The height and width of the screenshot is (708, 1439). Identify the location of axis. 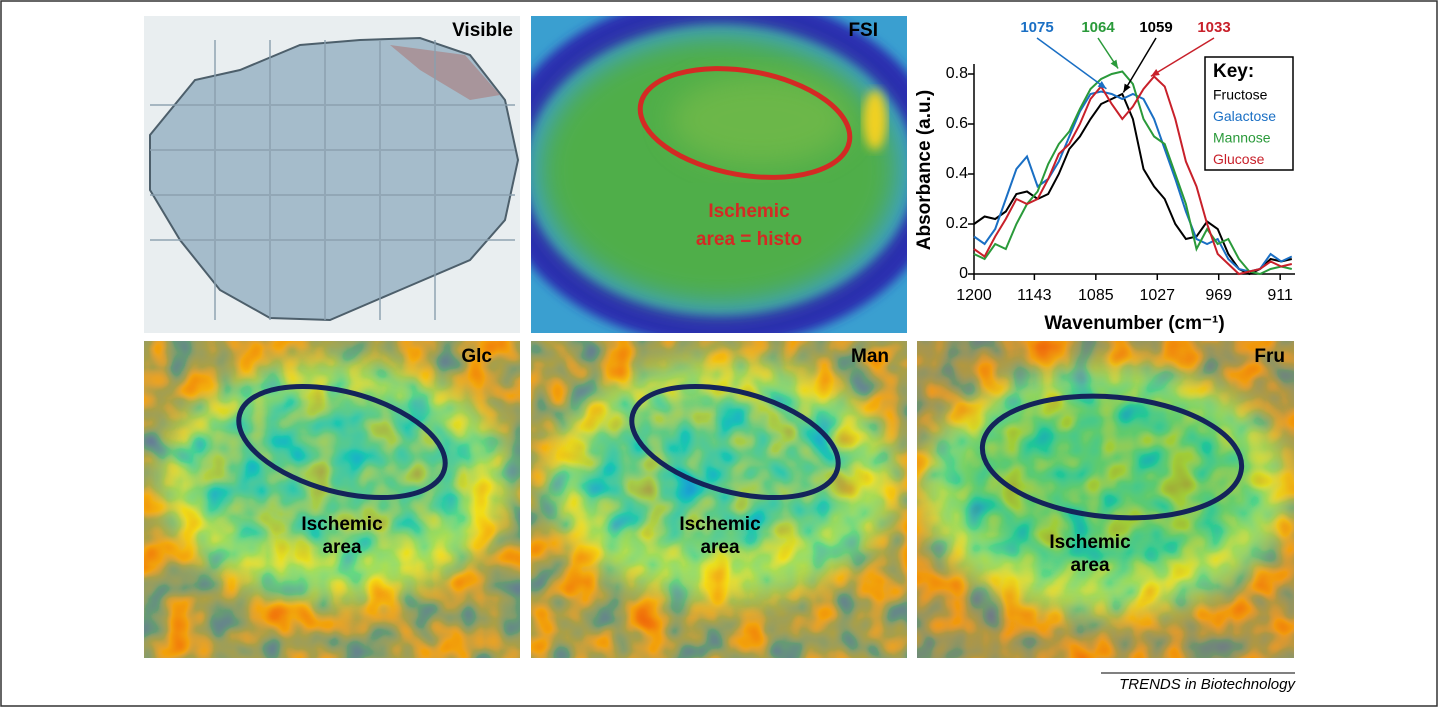
(1134, 169).